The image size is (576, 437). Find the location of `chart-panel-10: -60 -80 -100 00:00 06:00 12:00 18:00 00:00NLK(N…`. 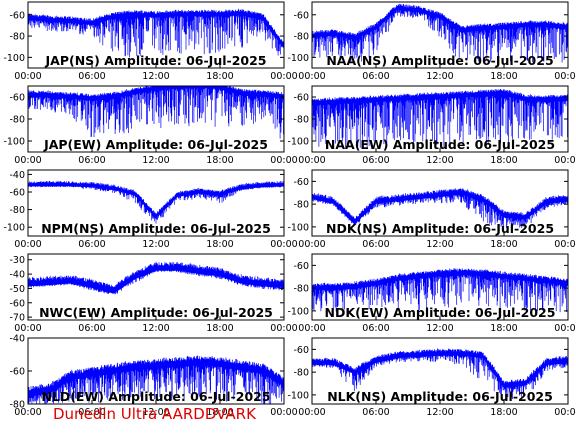

chart-panel-10: -60 -80 -100 00:00 06:00 12:00 18:00 00:00NLK(N… is located at coordinates (431, 377).